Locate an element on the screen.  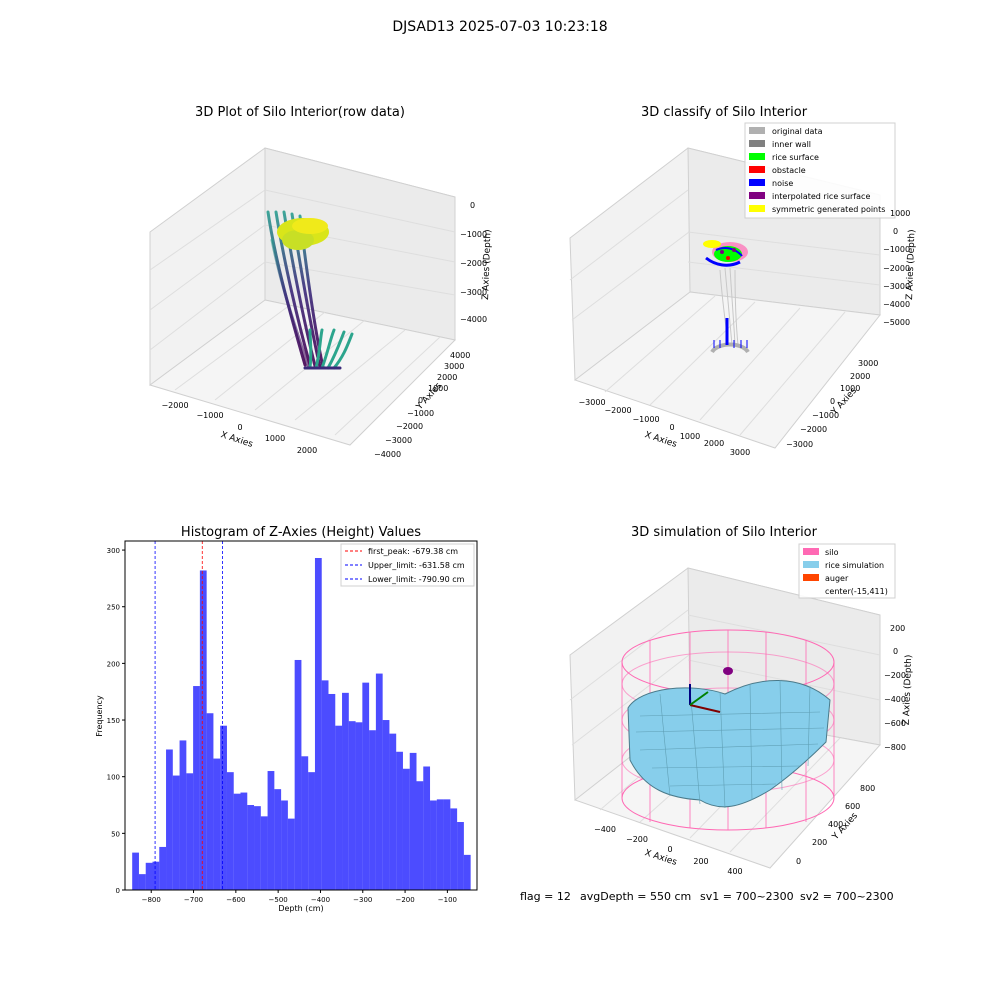
hist-bars is located at coordinates (301, 723).